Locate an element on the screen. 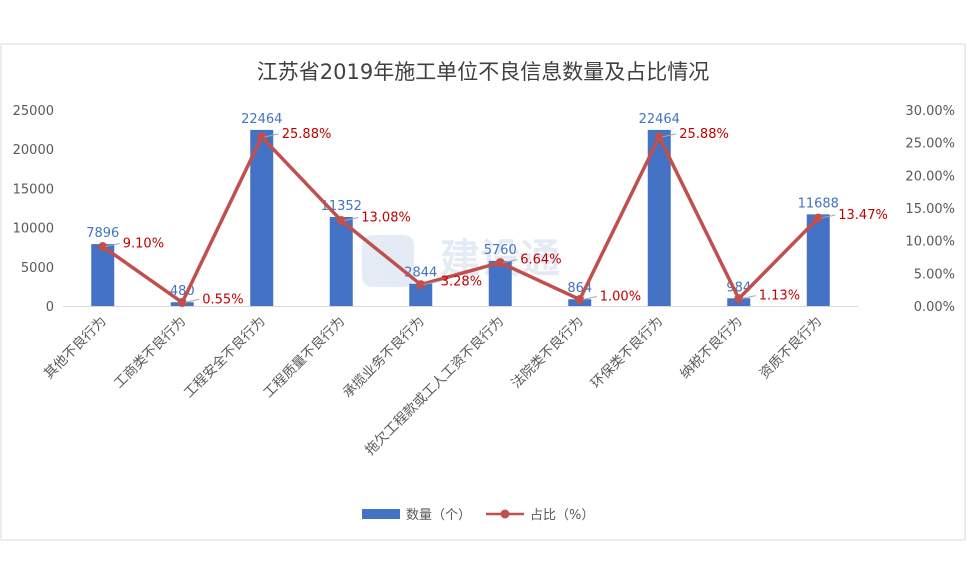  y2-tick-label: 15.00% is located at coordinates (930, 209).